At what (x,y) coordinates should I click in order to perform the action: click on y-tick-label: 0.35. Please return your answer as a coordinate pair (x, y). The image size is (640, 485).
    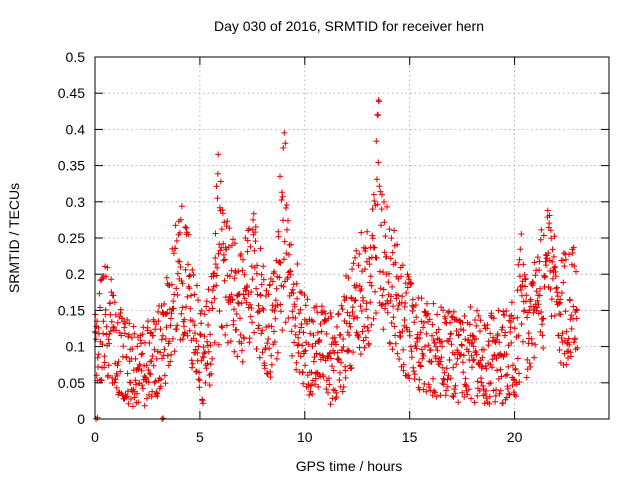
    Looking at the image, I should click on (71, 166).